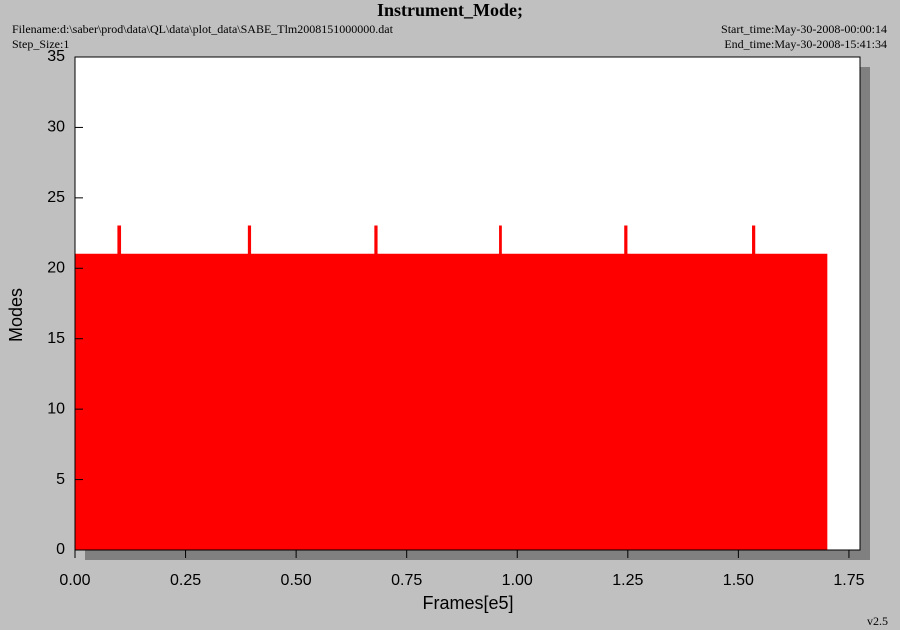 The width and height of the screenshot is (900, 630). I want to click on x-tick-label: 1.50, so click(738, 580).